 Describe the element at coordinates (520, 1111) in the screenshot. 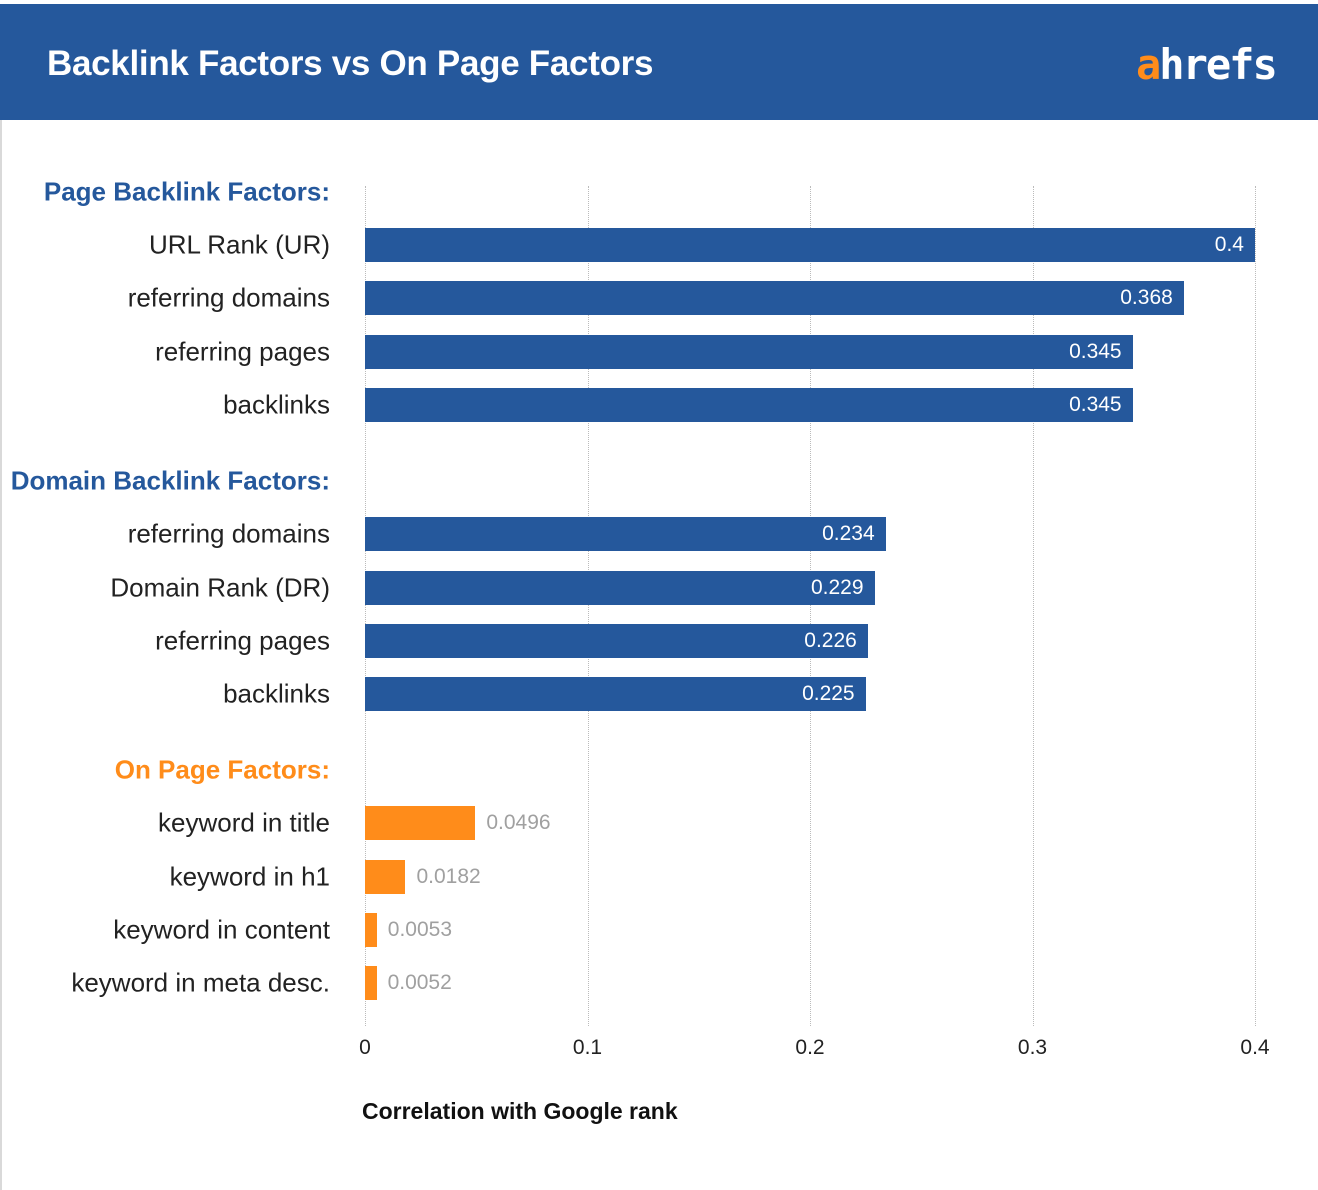

I see `x-axis-label: Correlation with Google rank` at that location.